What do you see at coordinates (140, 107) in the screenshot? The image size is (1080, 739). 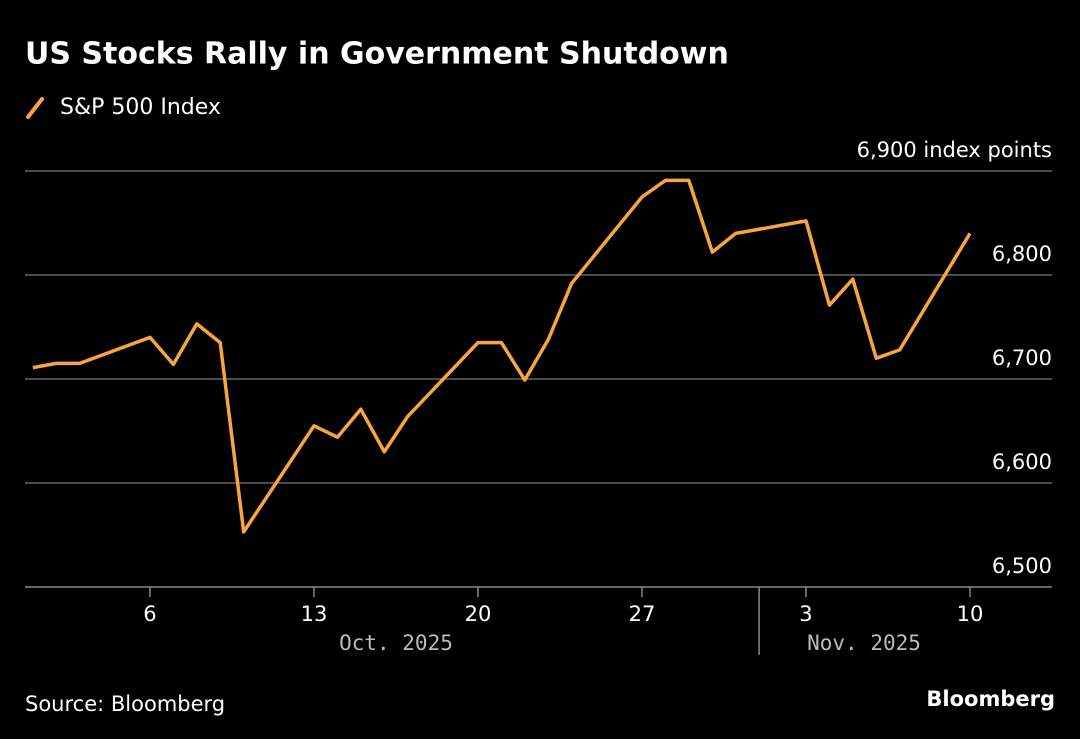 I see `legend-label: S&P 500 Index` at bounding box center [140, 107].